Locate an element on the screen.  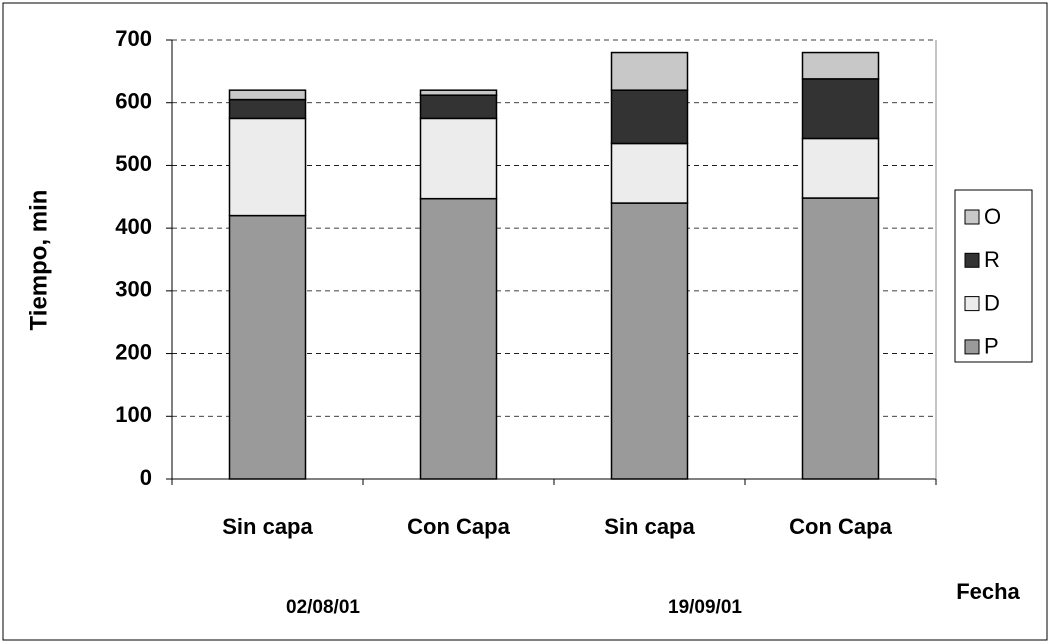
y-tick-label: 500 is located at coordinates (133, 163).